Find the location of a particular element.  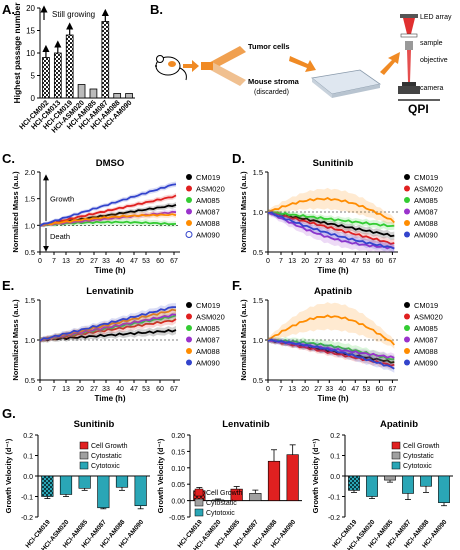

y-tick-label: 0.20 is located at coordinates (178, 436).